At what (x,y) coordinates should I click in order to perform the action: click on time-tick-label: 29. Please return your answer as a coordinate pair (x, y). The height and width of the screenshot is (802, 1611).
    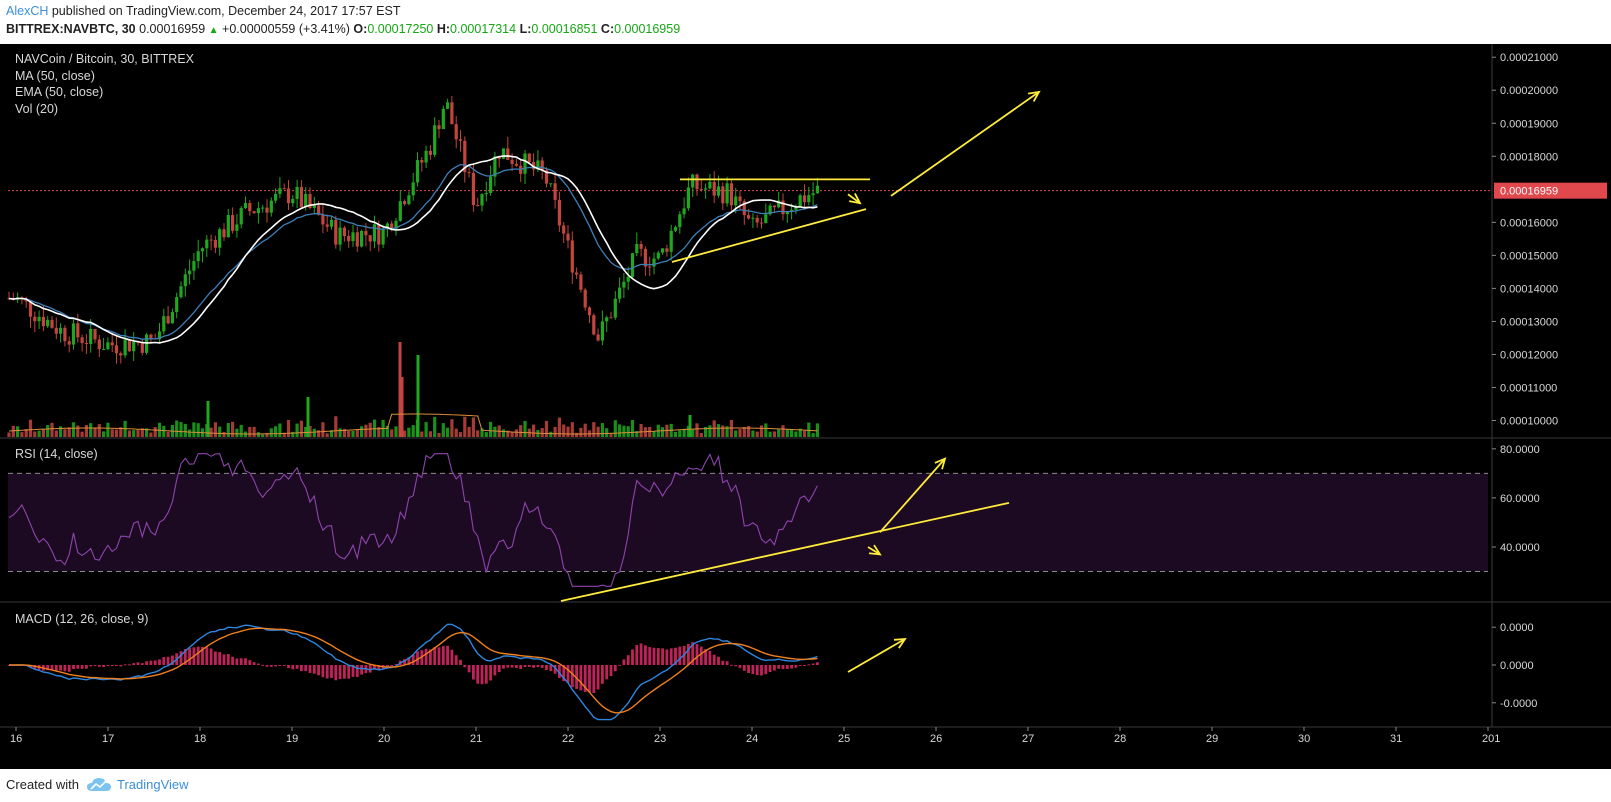
    Looking at the image, I should click on (1212, 739).